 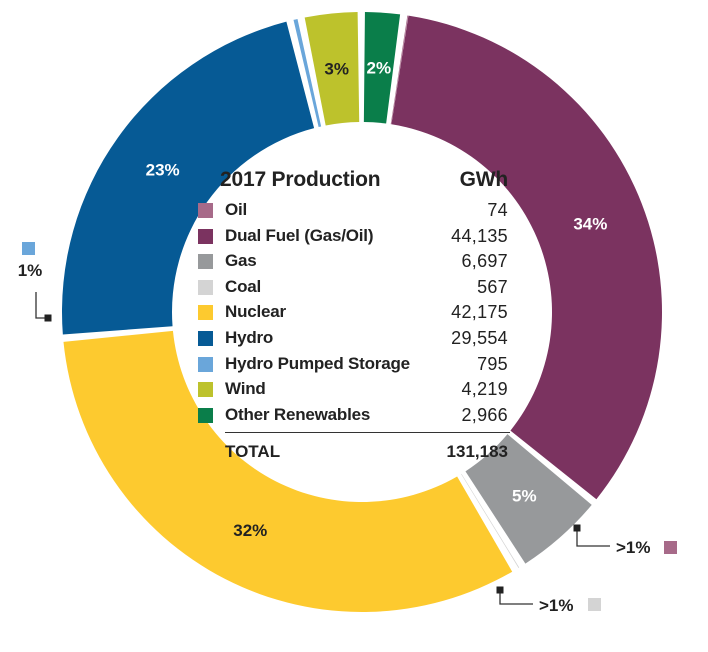 I want to click on legend-value: 4,219, so click(x=484, y=389).